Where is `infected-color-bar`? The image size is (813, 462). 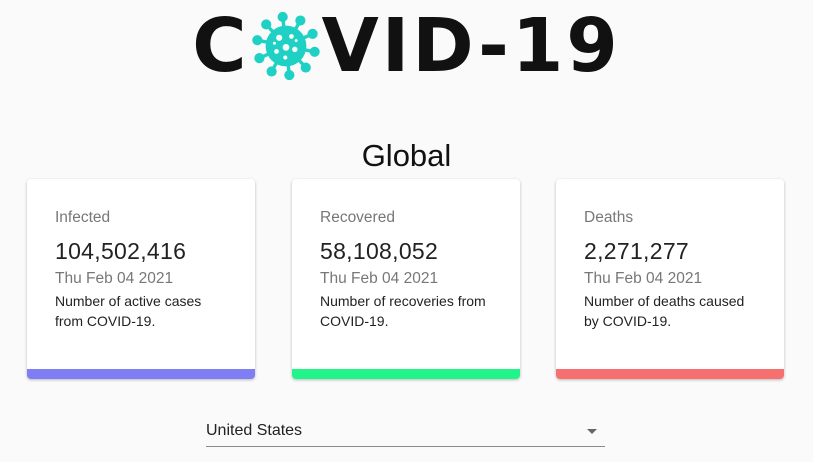
infected-color-bar is located at coordinates (141, 374).